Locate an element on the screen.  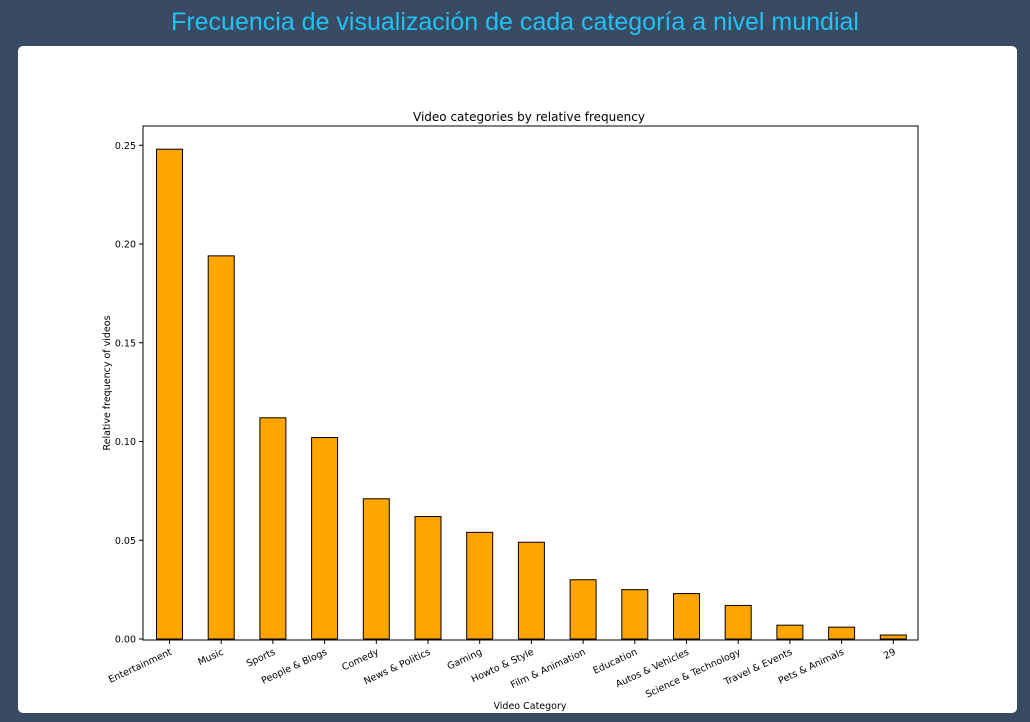
y-tick-label: 0.10 is located at coordinates (125, 442).